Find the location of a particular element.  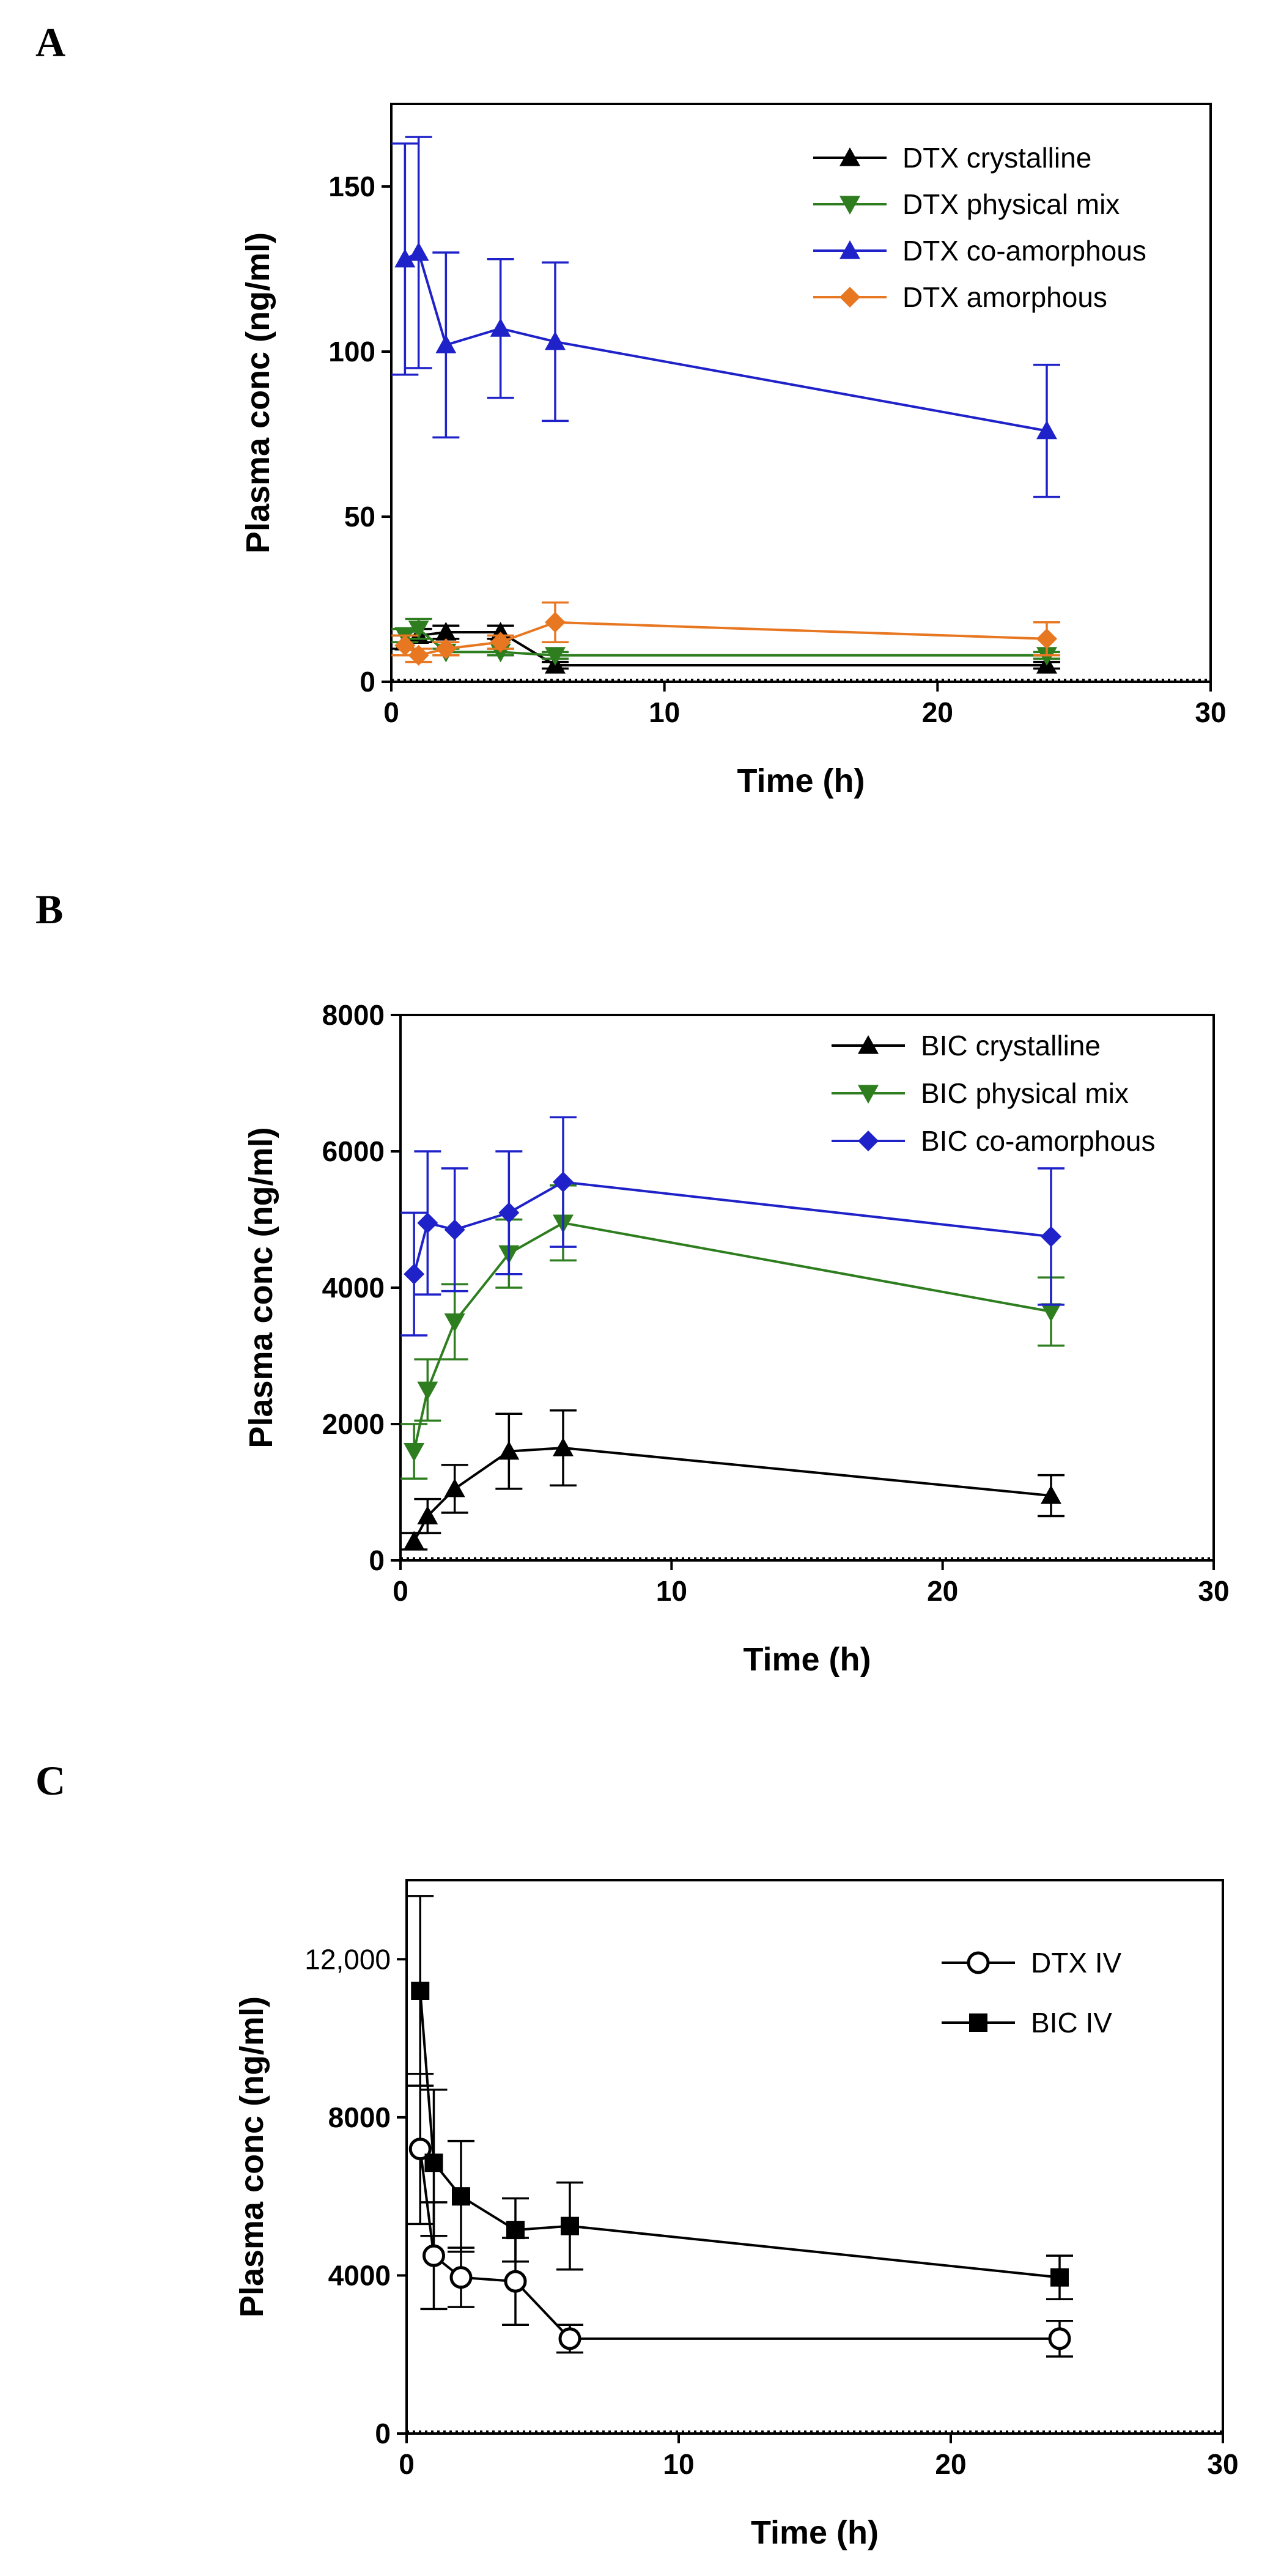

series-bic-physical-mix is located at coordinates (732, 1332).